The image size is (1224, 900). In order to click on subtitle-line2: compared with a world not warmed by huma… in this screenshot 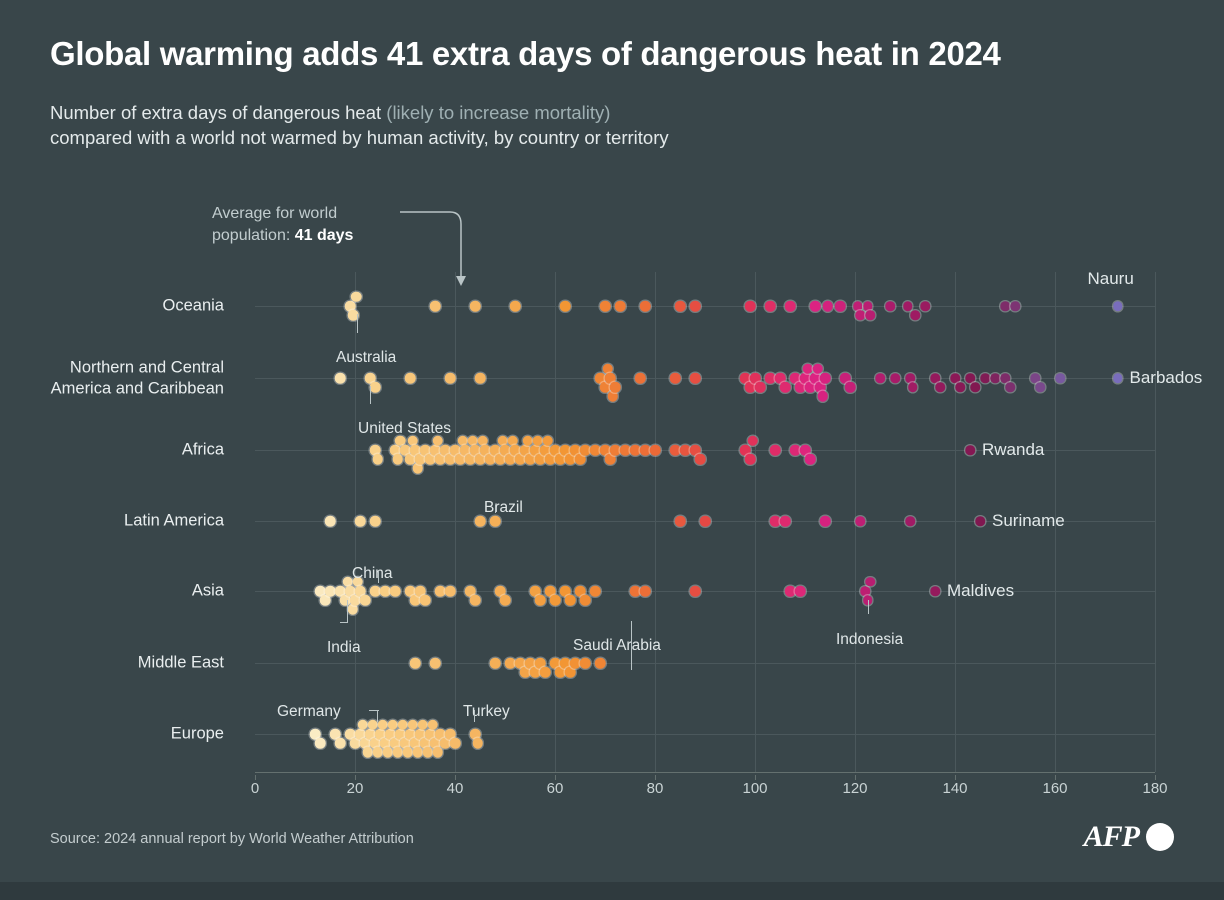, I will do `click(359, 138)`.